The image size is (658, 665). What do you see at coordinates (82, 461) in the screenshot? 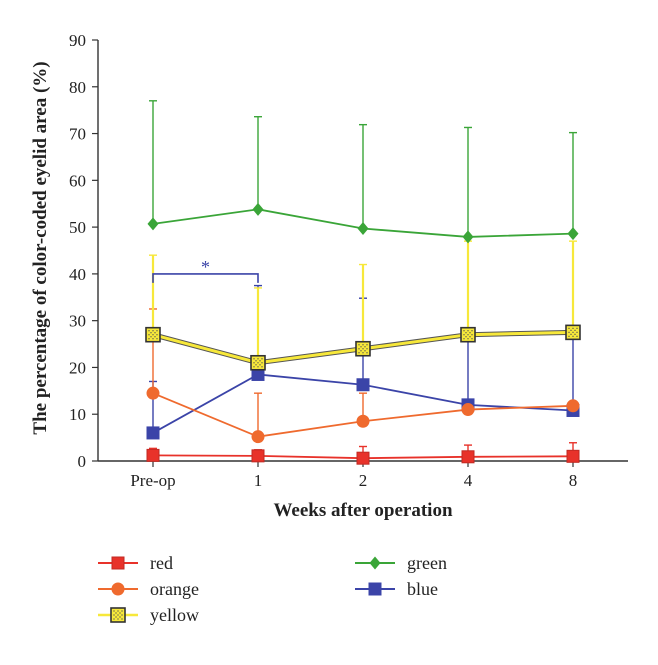
I see `y-tick-label: 0` at bounding box center [82, 461].